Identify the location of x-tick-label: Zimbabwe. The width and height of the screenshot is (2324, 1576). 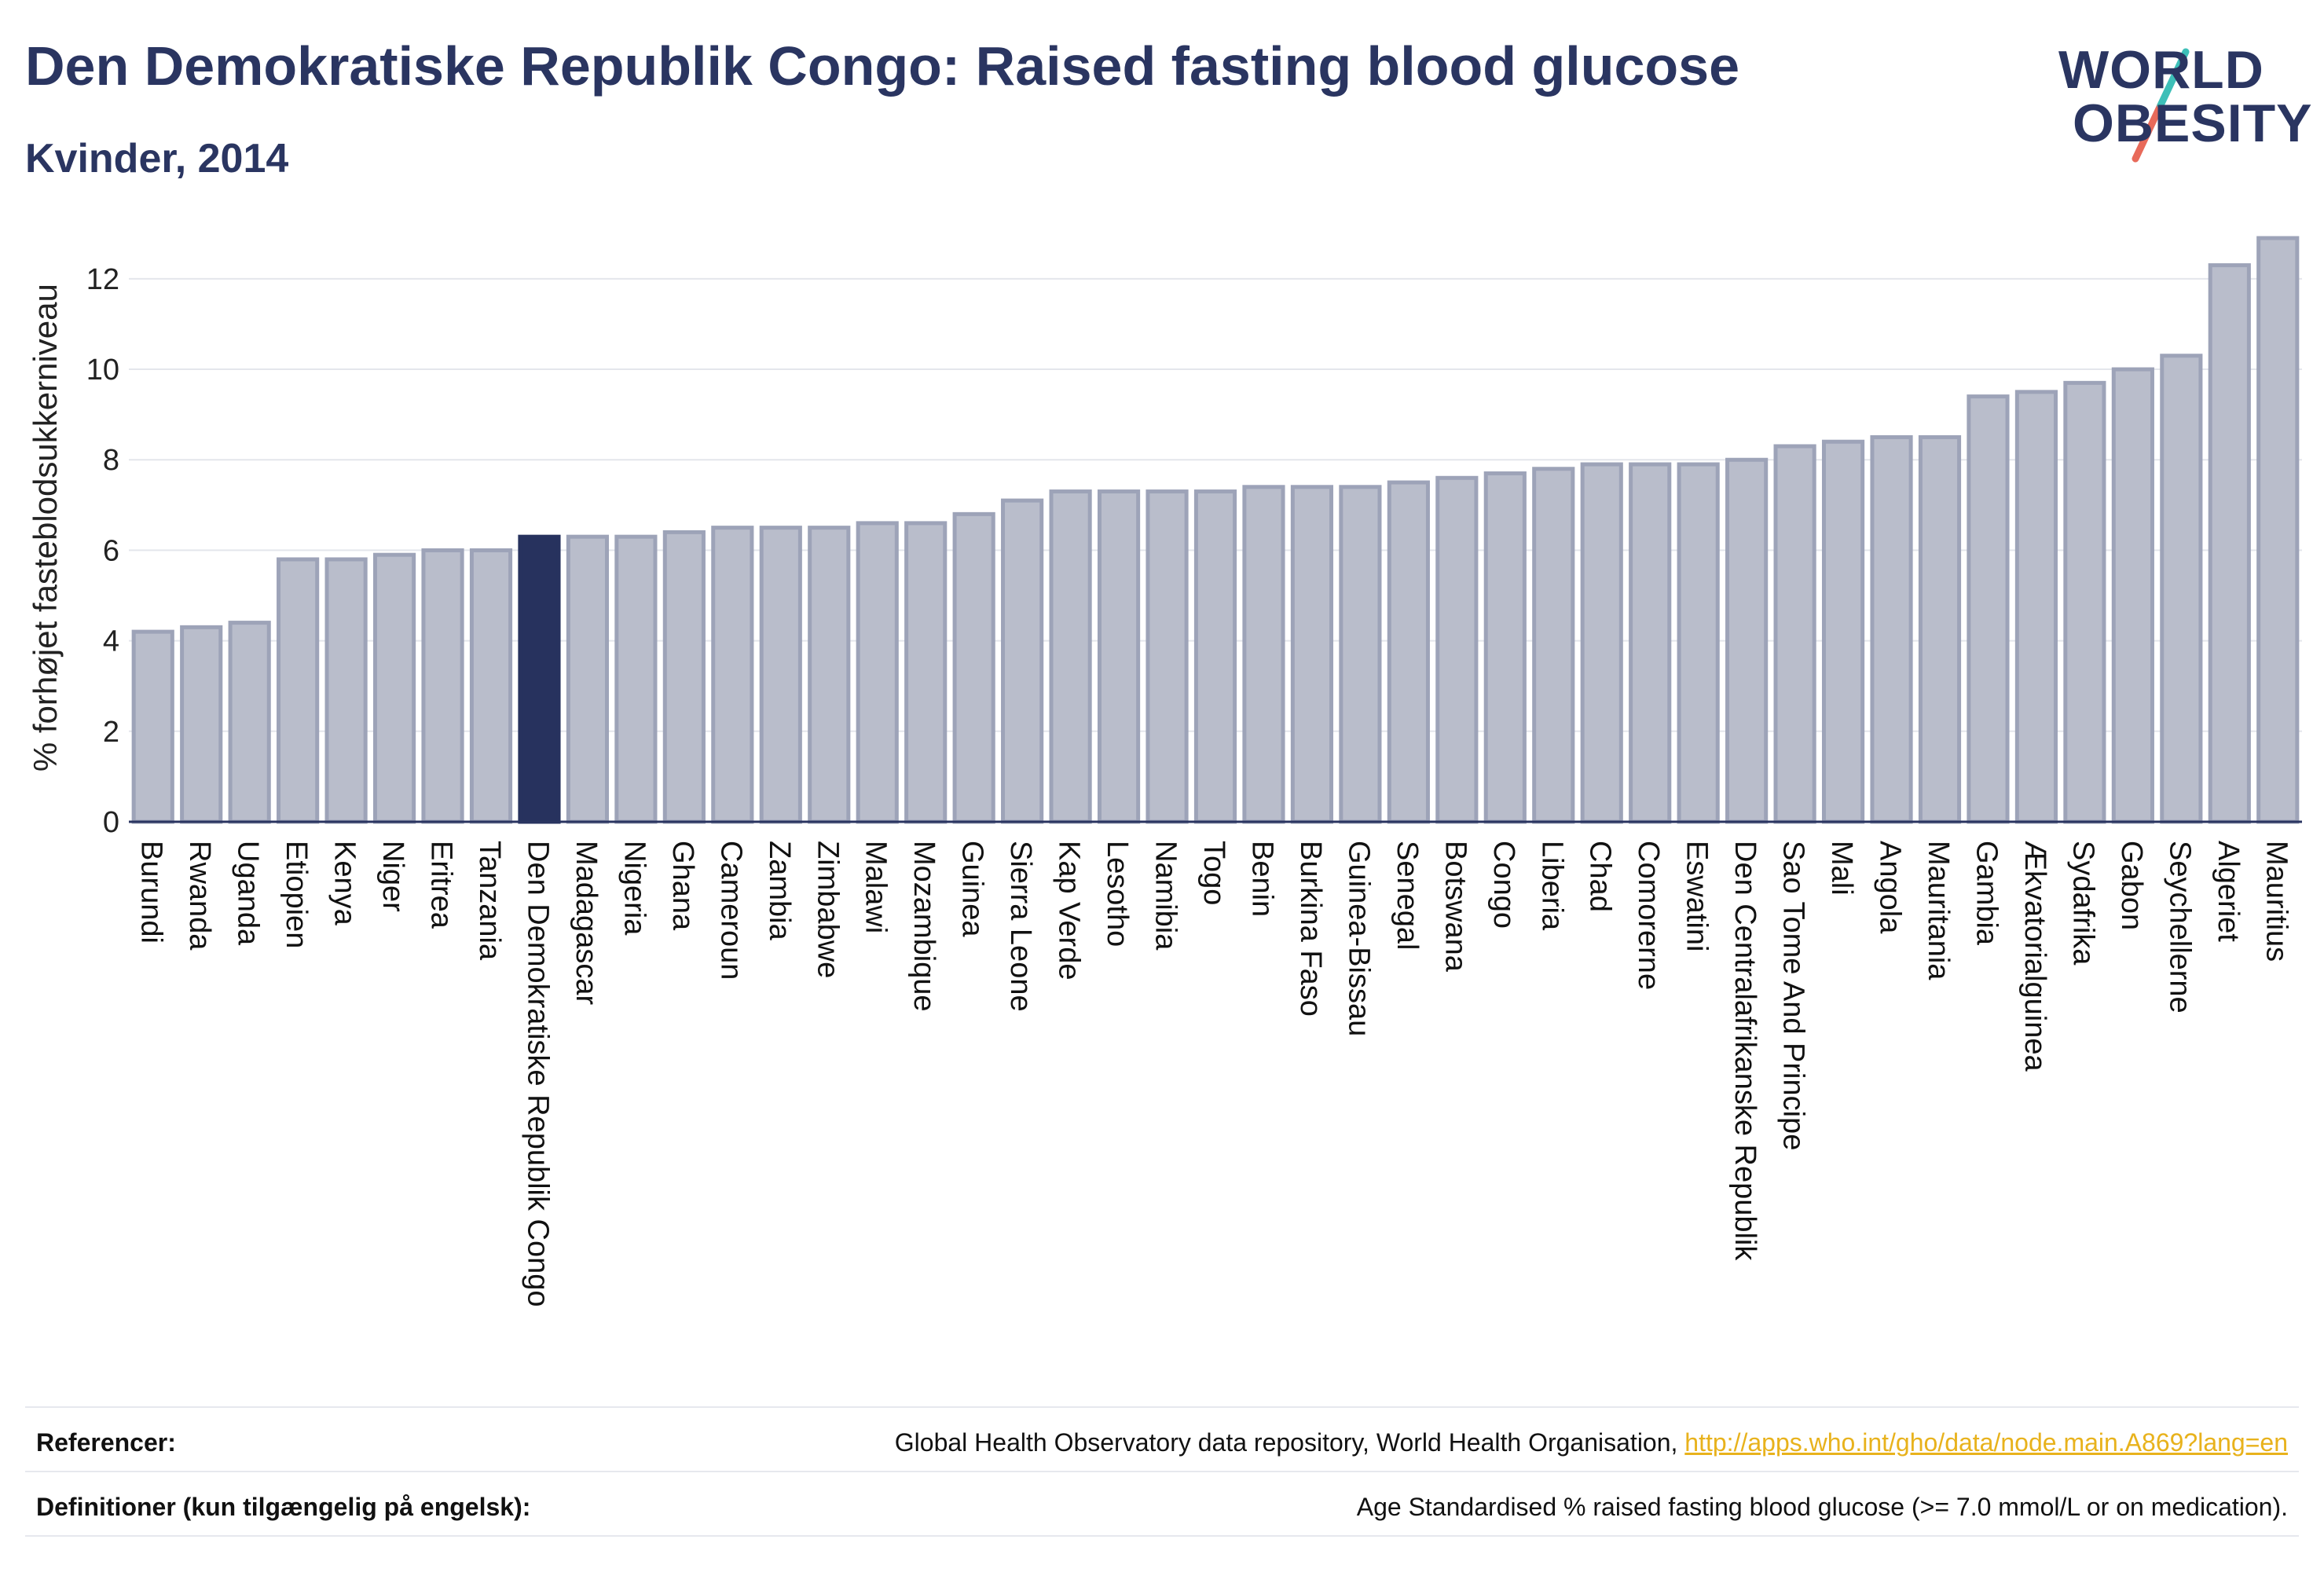
(827, 909).